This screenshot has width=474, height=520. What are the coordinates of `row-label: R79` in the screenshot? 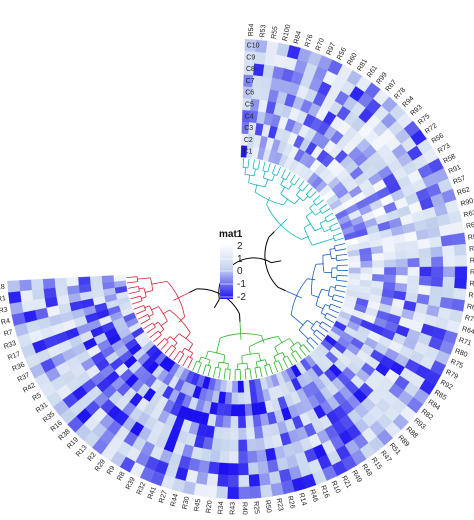 It's located at (451, 375).